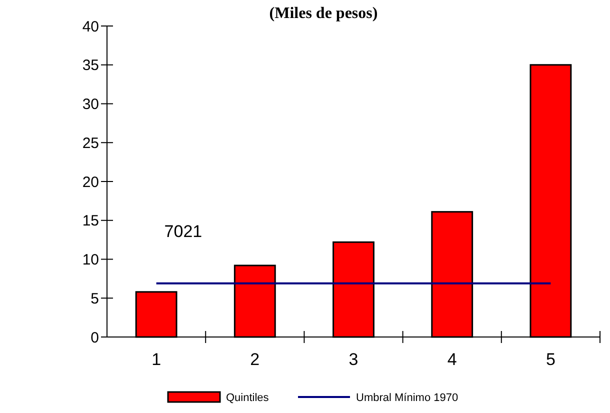 Image resolution: width=610 pixels, height=413 pixels. I want to click on y-tick-label: 20, so click(90, 182).